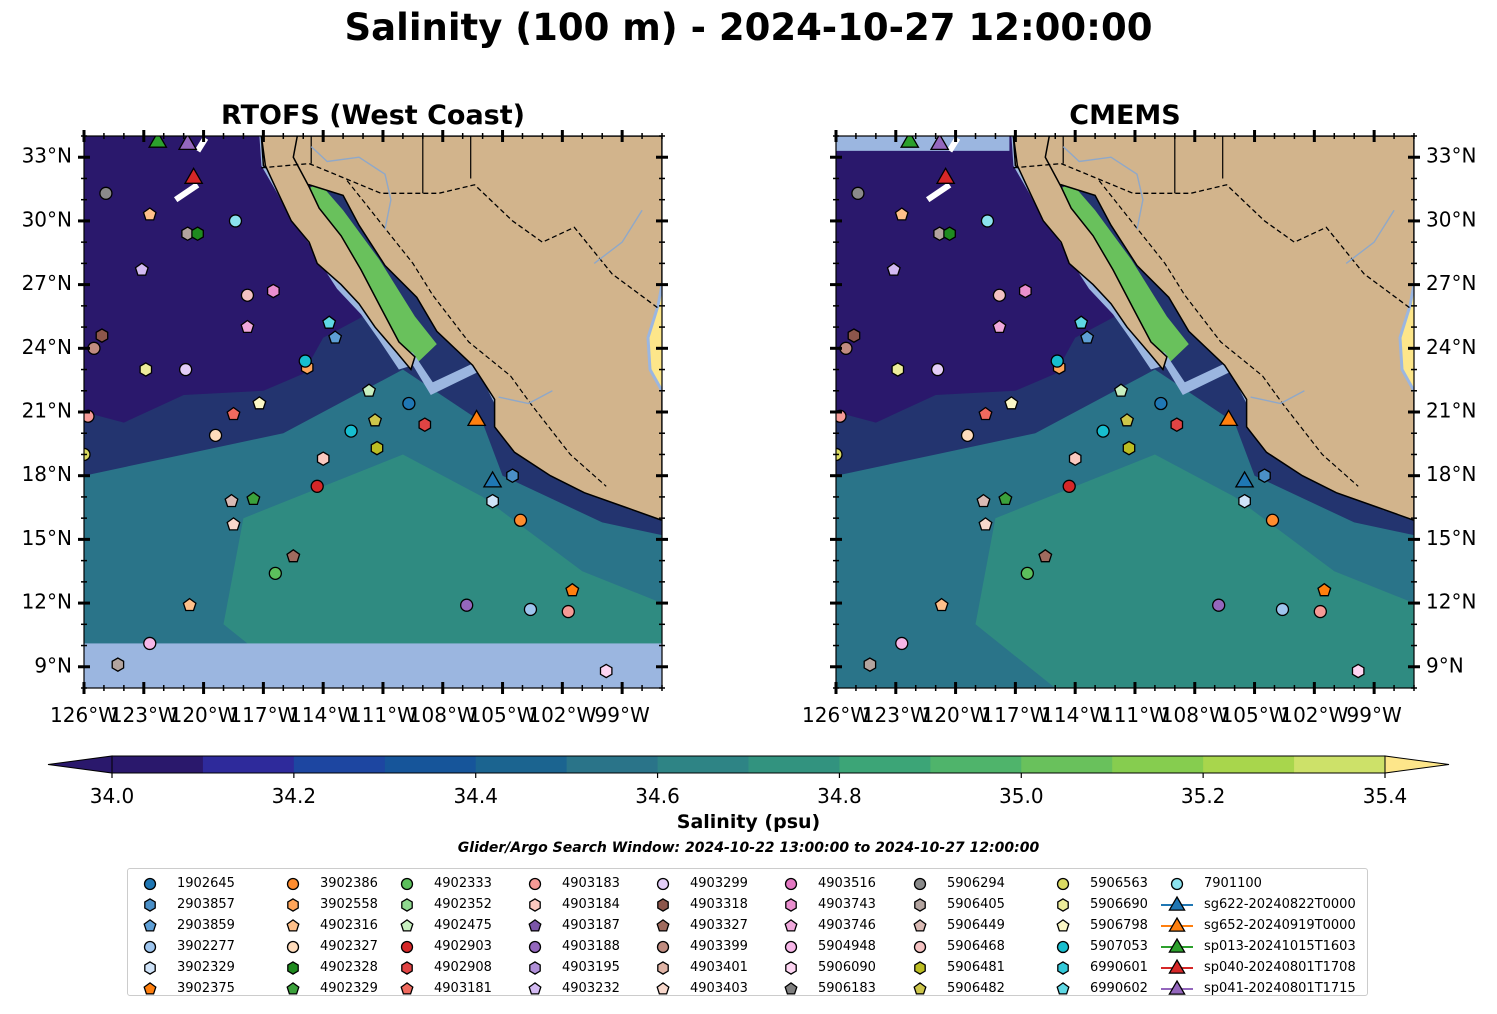 The image size is (1497, 1014). What do you see at coordinates (657, 796) in the screenshot?
I see `colorbar-tick-label: 34.6` at bounding box center [657, 796].